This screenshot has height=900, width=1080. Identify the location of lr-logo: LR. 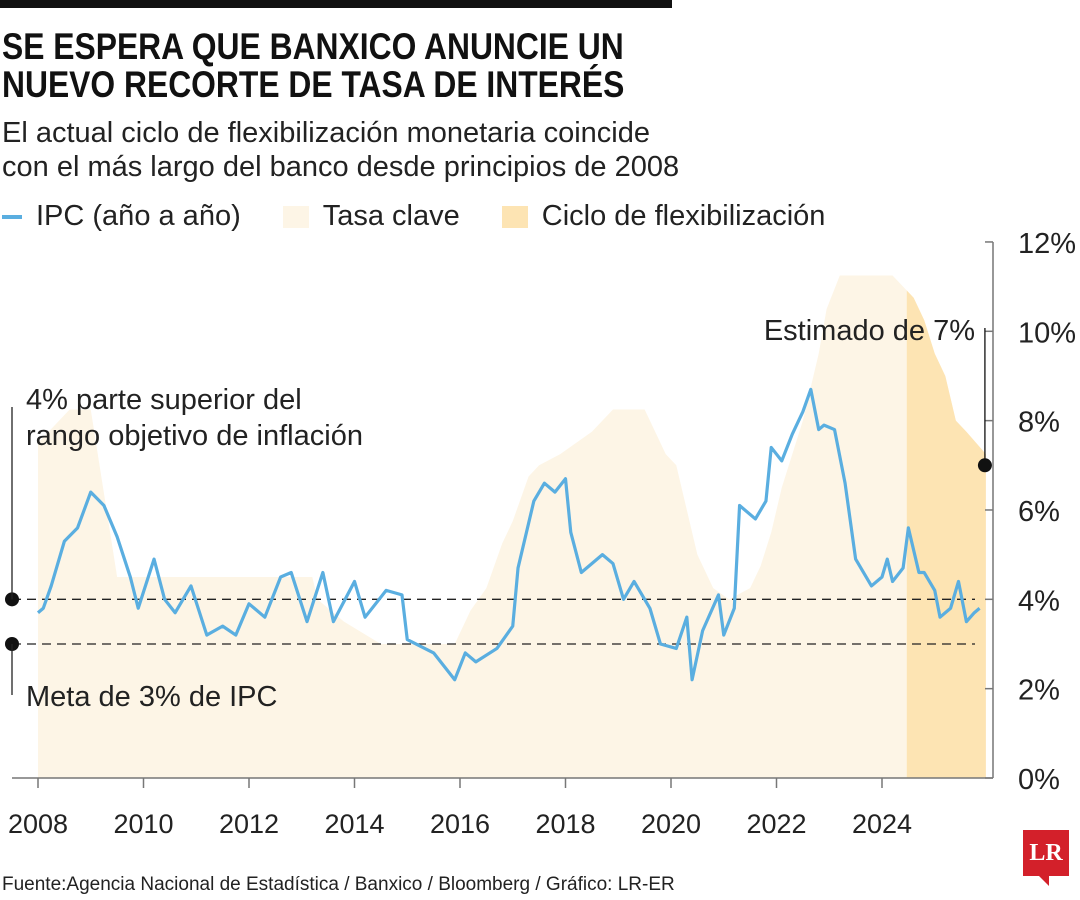
(1046, 858).